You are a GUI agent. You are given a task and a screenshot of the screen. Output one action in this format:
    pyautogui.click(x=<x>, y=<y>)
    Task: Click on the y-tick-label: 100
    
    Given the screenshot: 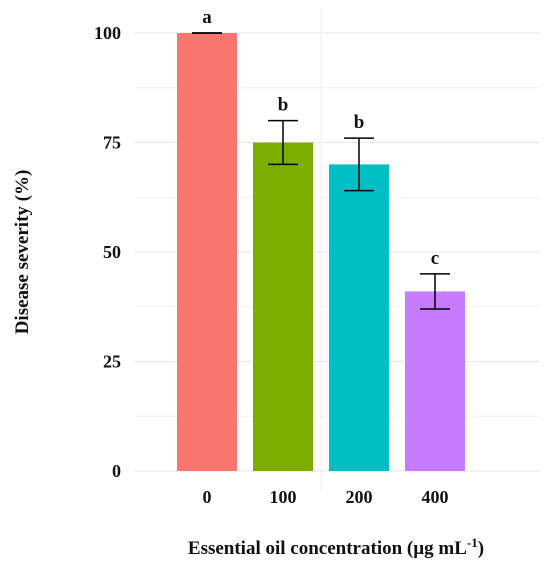 What is the action you would take?
    pyautogui.click(x=107, y=33)
    